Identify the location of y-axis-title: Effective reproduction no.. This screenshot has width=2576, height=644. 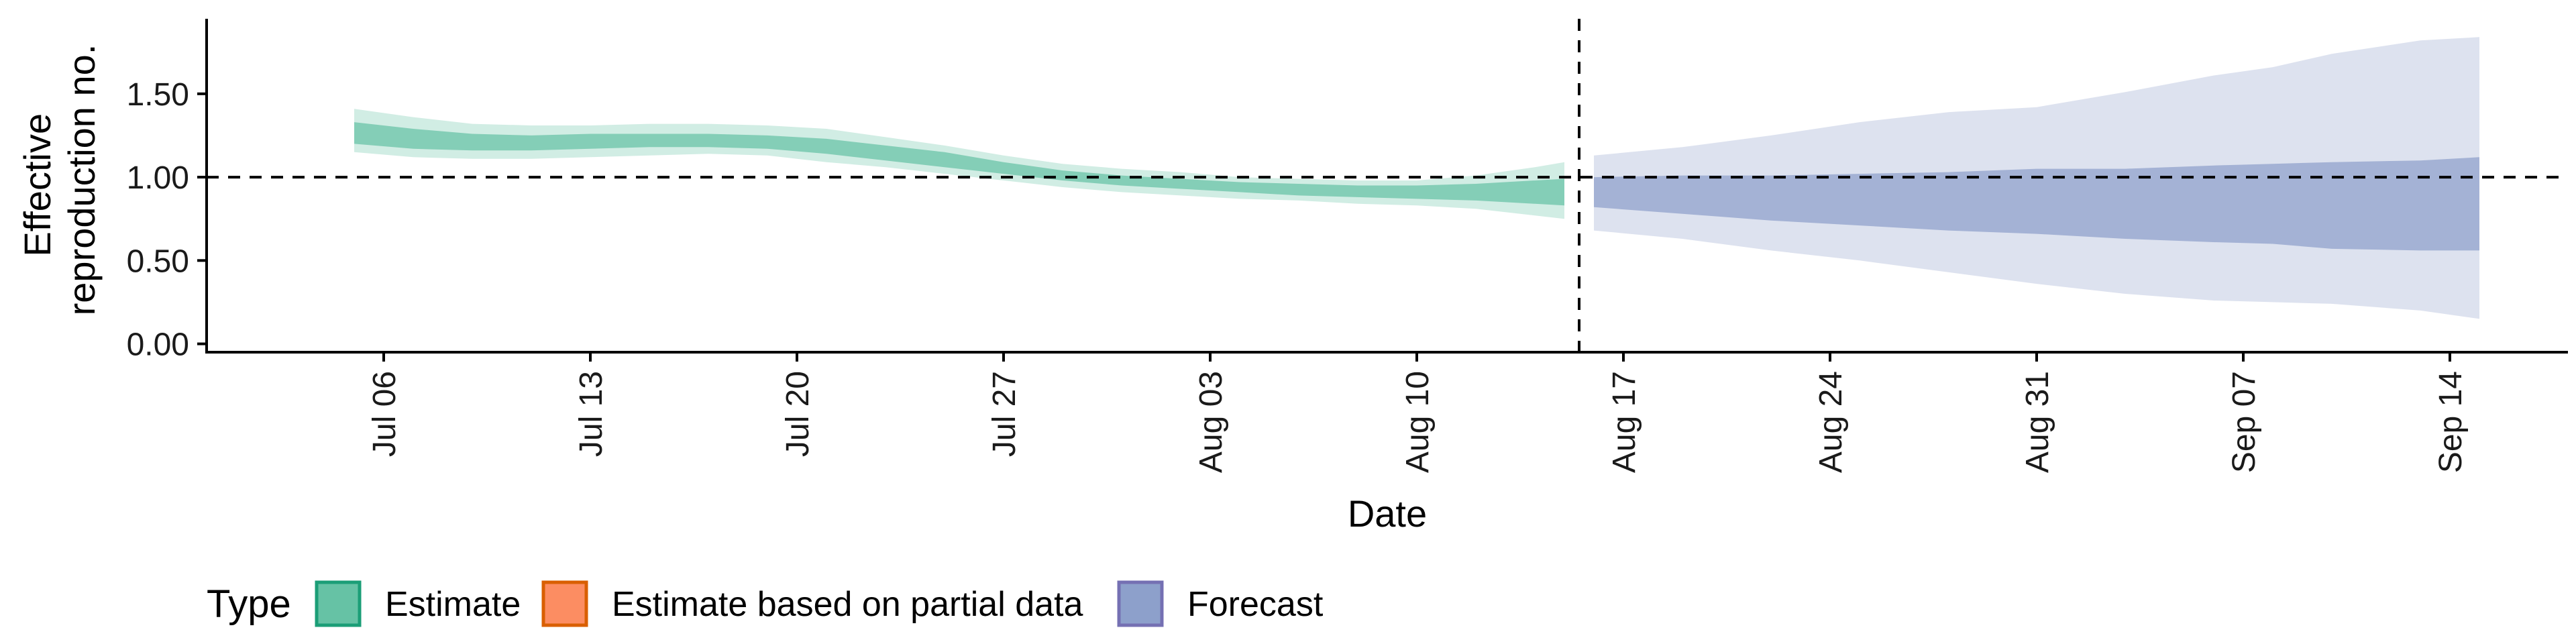
(59, 180).